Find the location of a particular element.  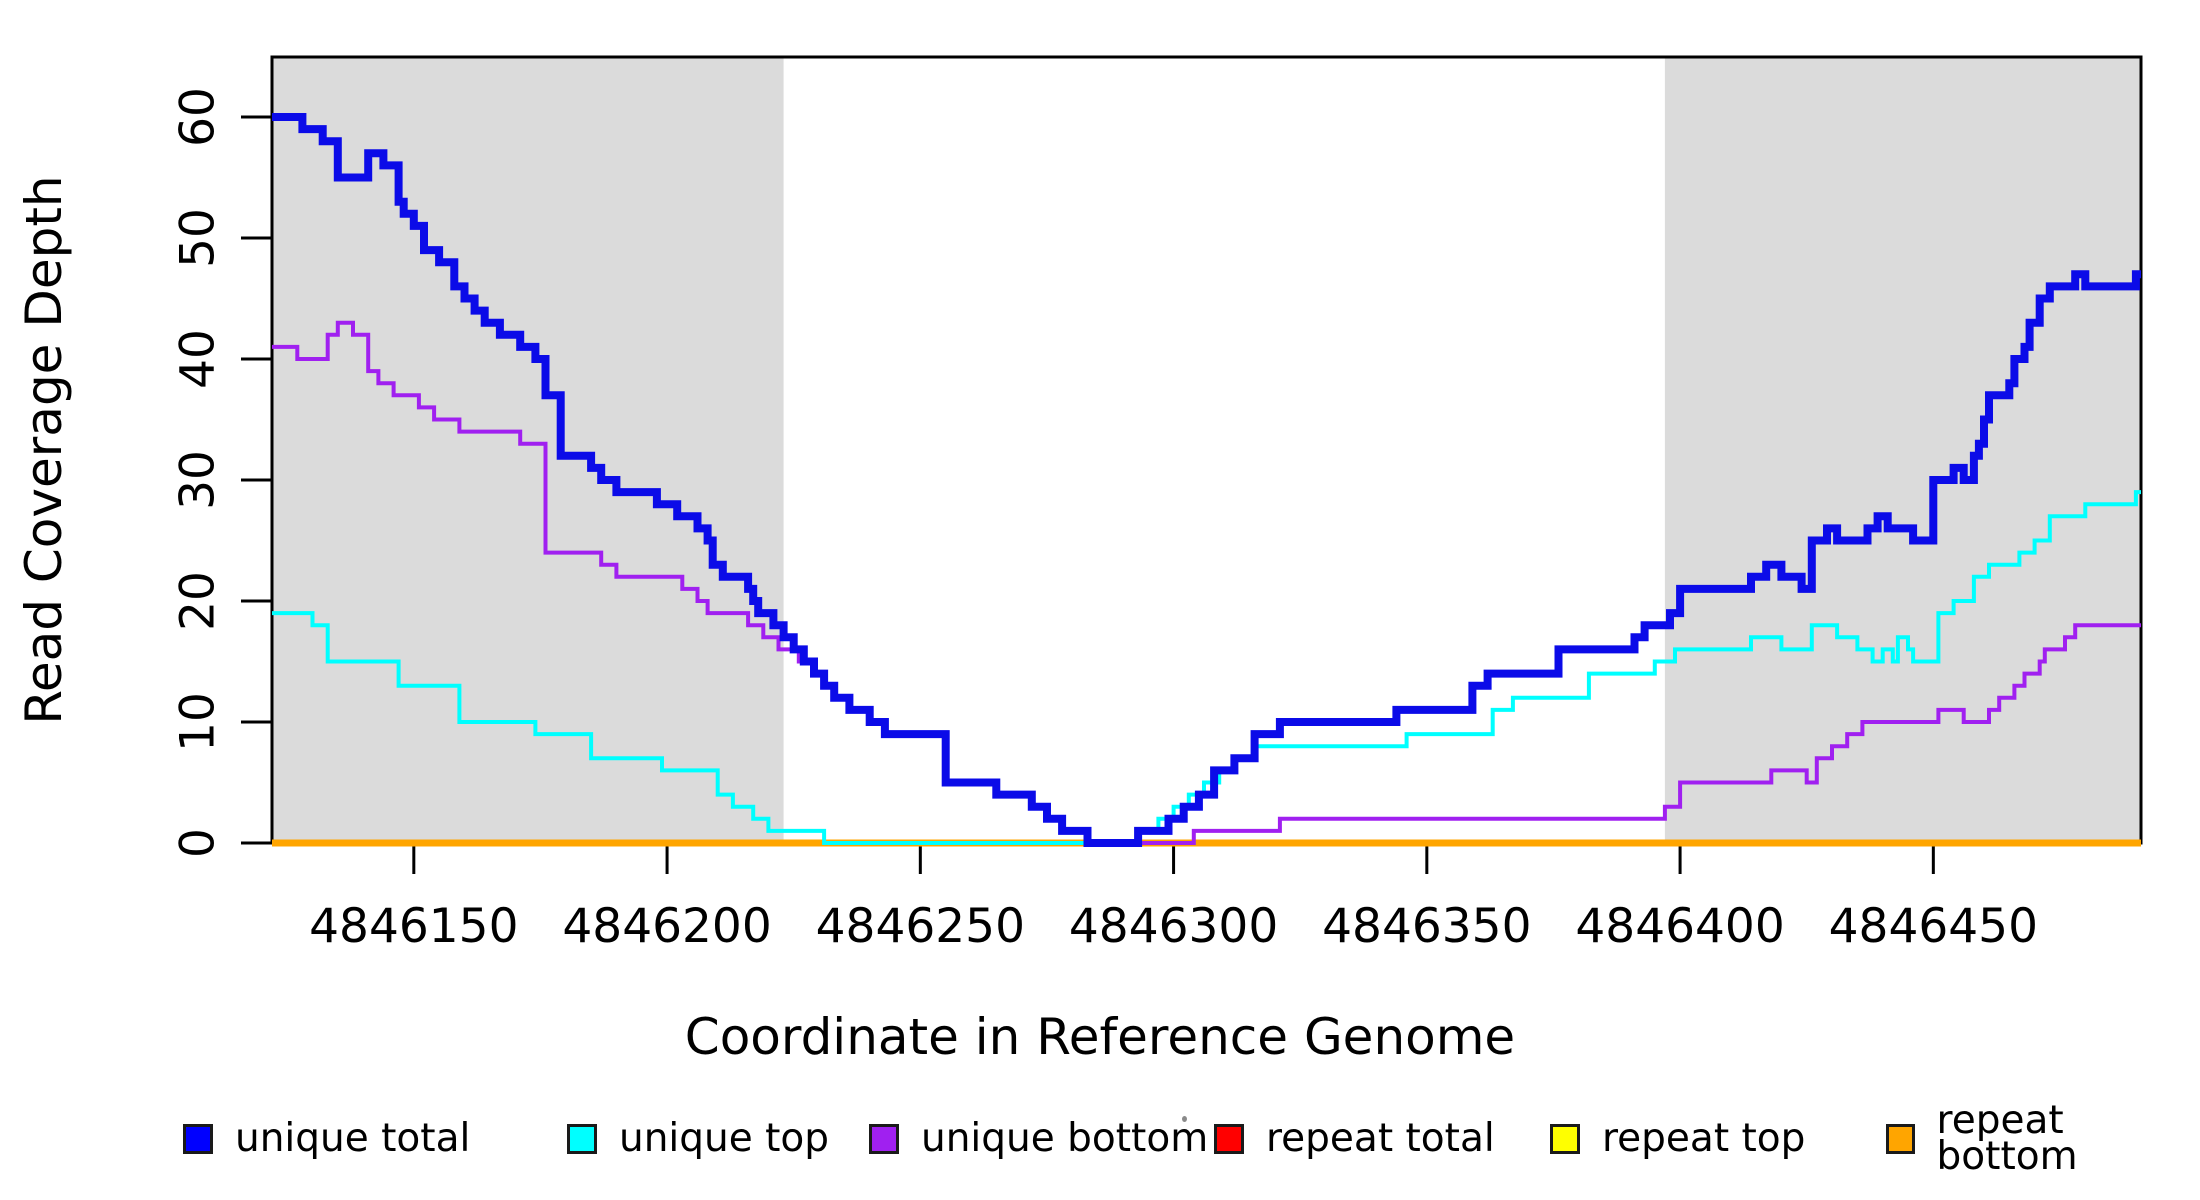

legend-label: repeat bottom is located at coordinates (2007, 1138).